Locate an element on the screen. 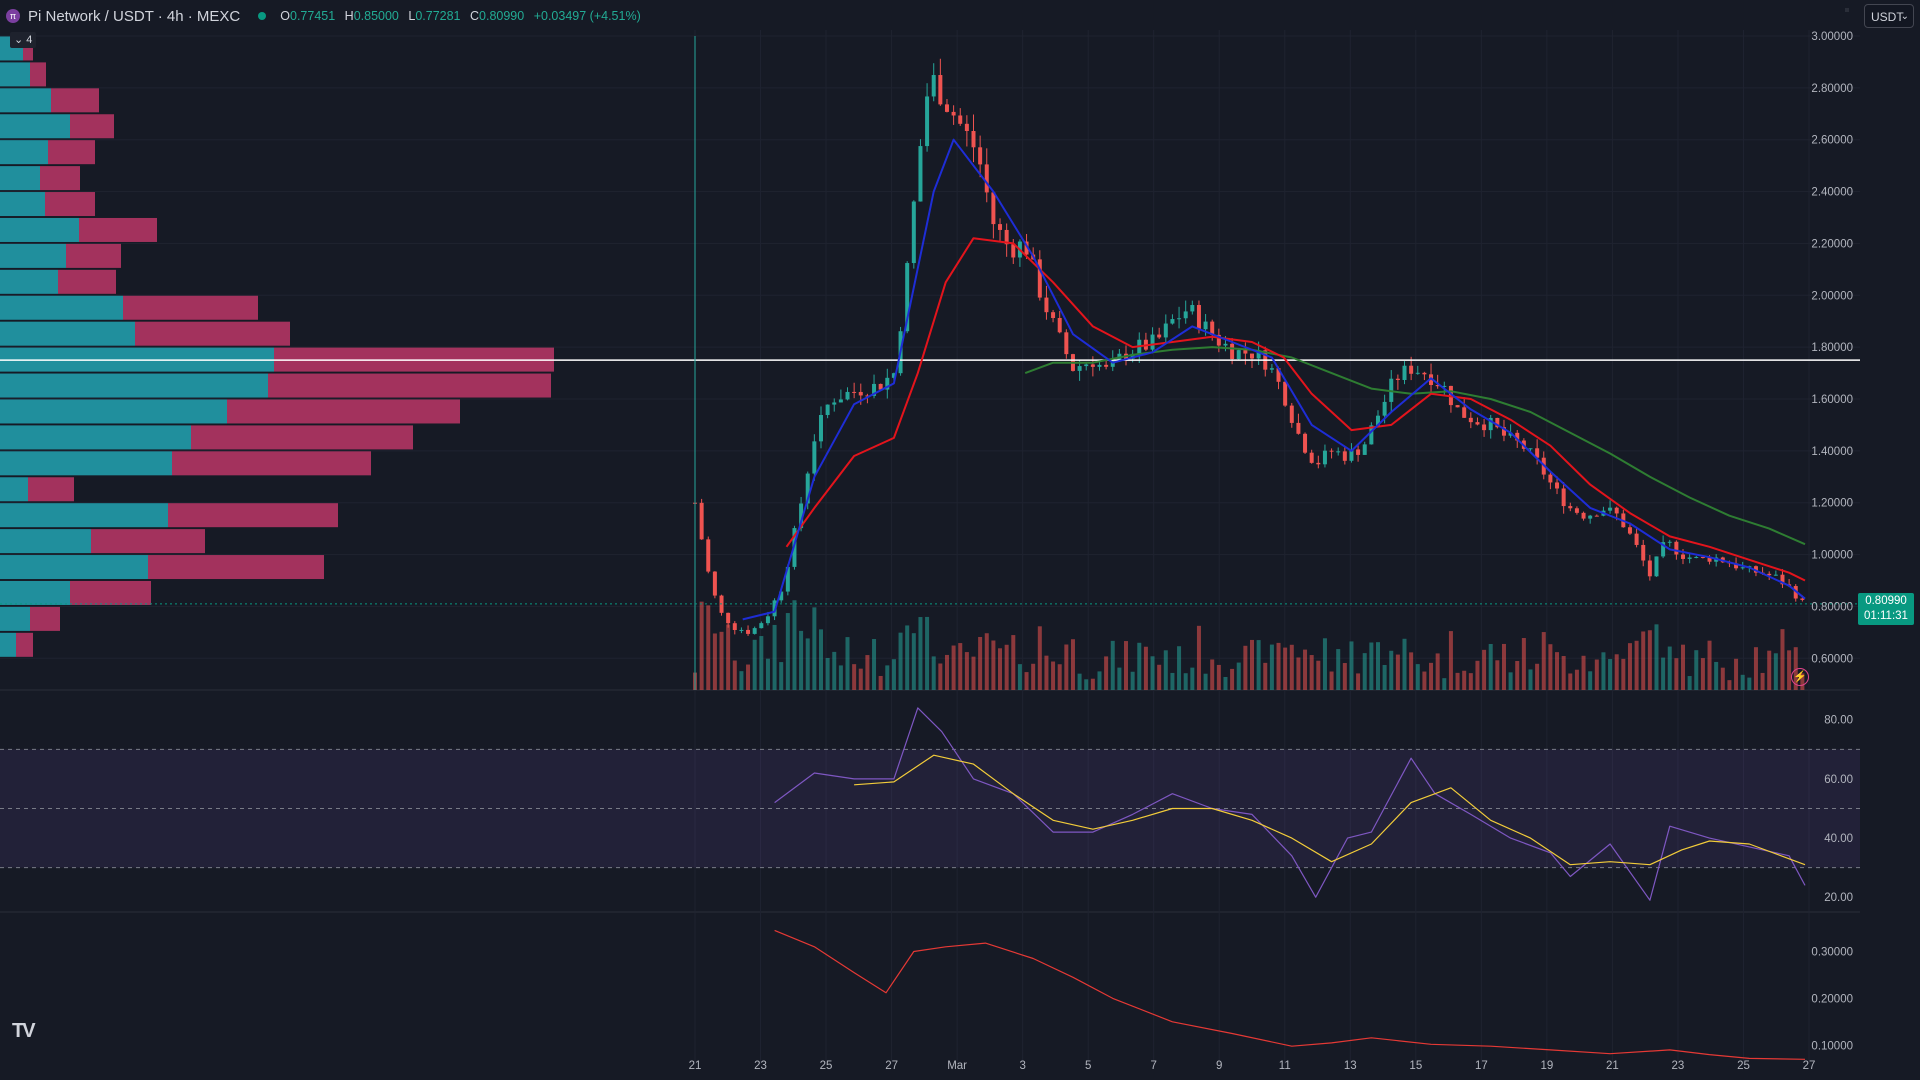 This screenshot has height=1080, width=1920. close-value: 0.80990 is located at coordinates (502, 16).